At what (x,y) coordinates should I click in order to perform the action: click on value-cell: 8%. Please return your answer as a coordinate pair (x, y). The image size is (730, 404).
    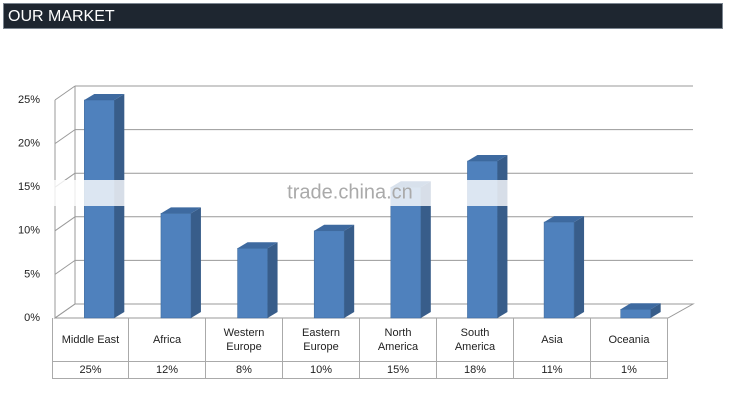
    Looking at the image, I should click on (244, 370).